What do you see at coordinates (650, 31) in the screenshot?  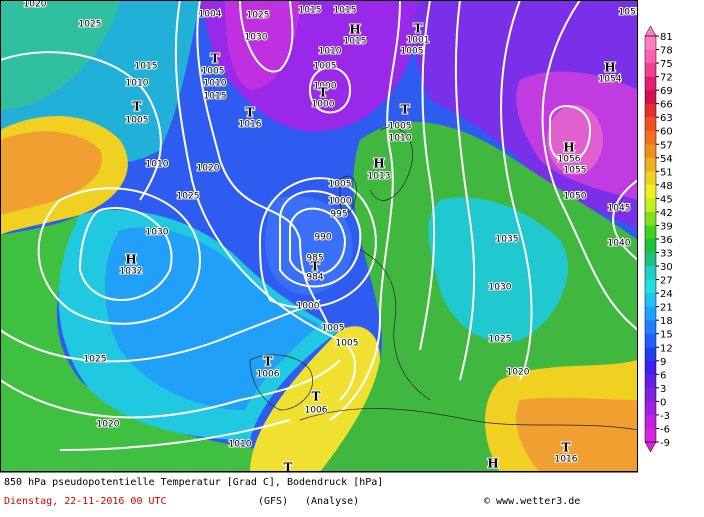 I see `colorbar-top-arrow` at bounding box center [650, 31].